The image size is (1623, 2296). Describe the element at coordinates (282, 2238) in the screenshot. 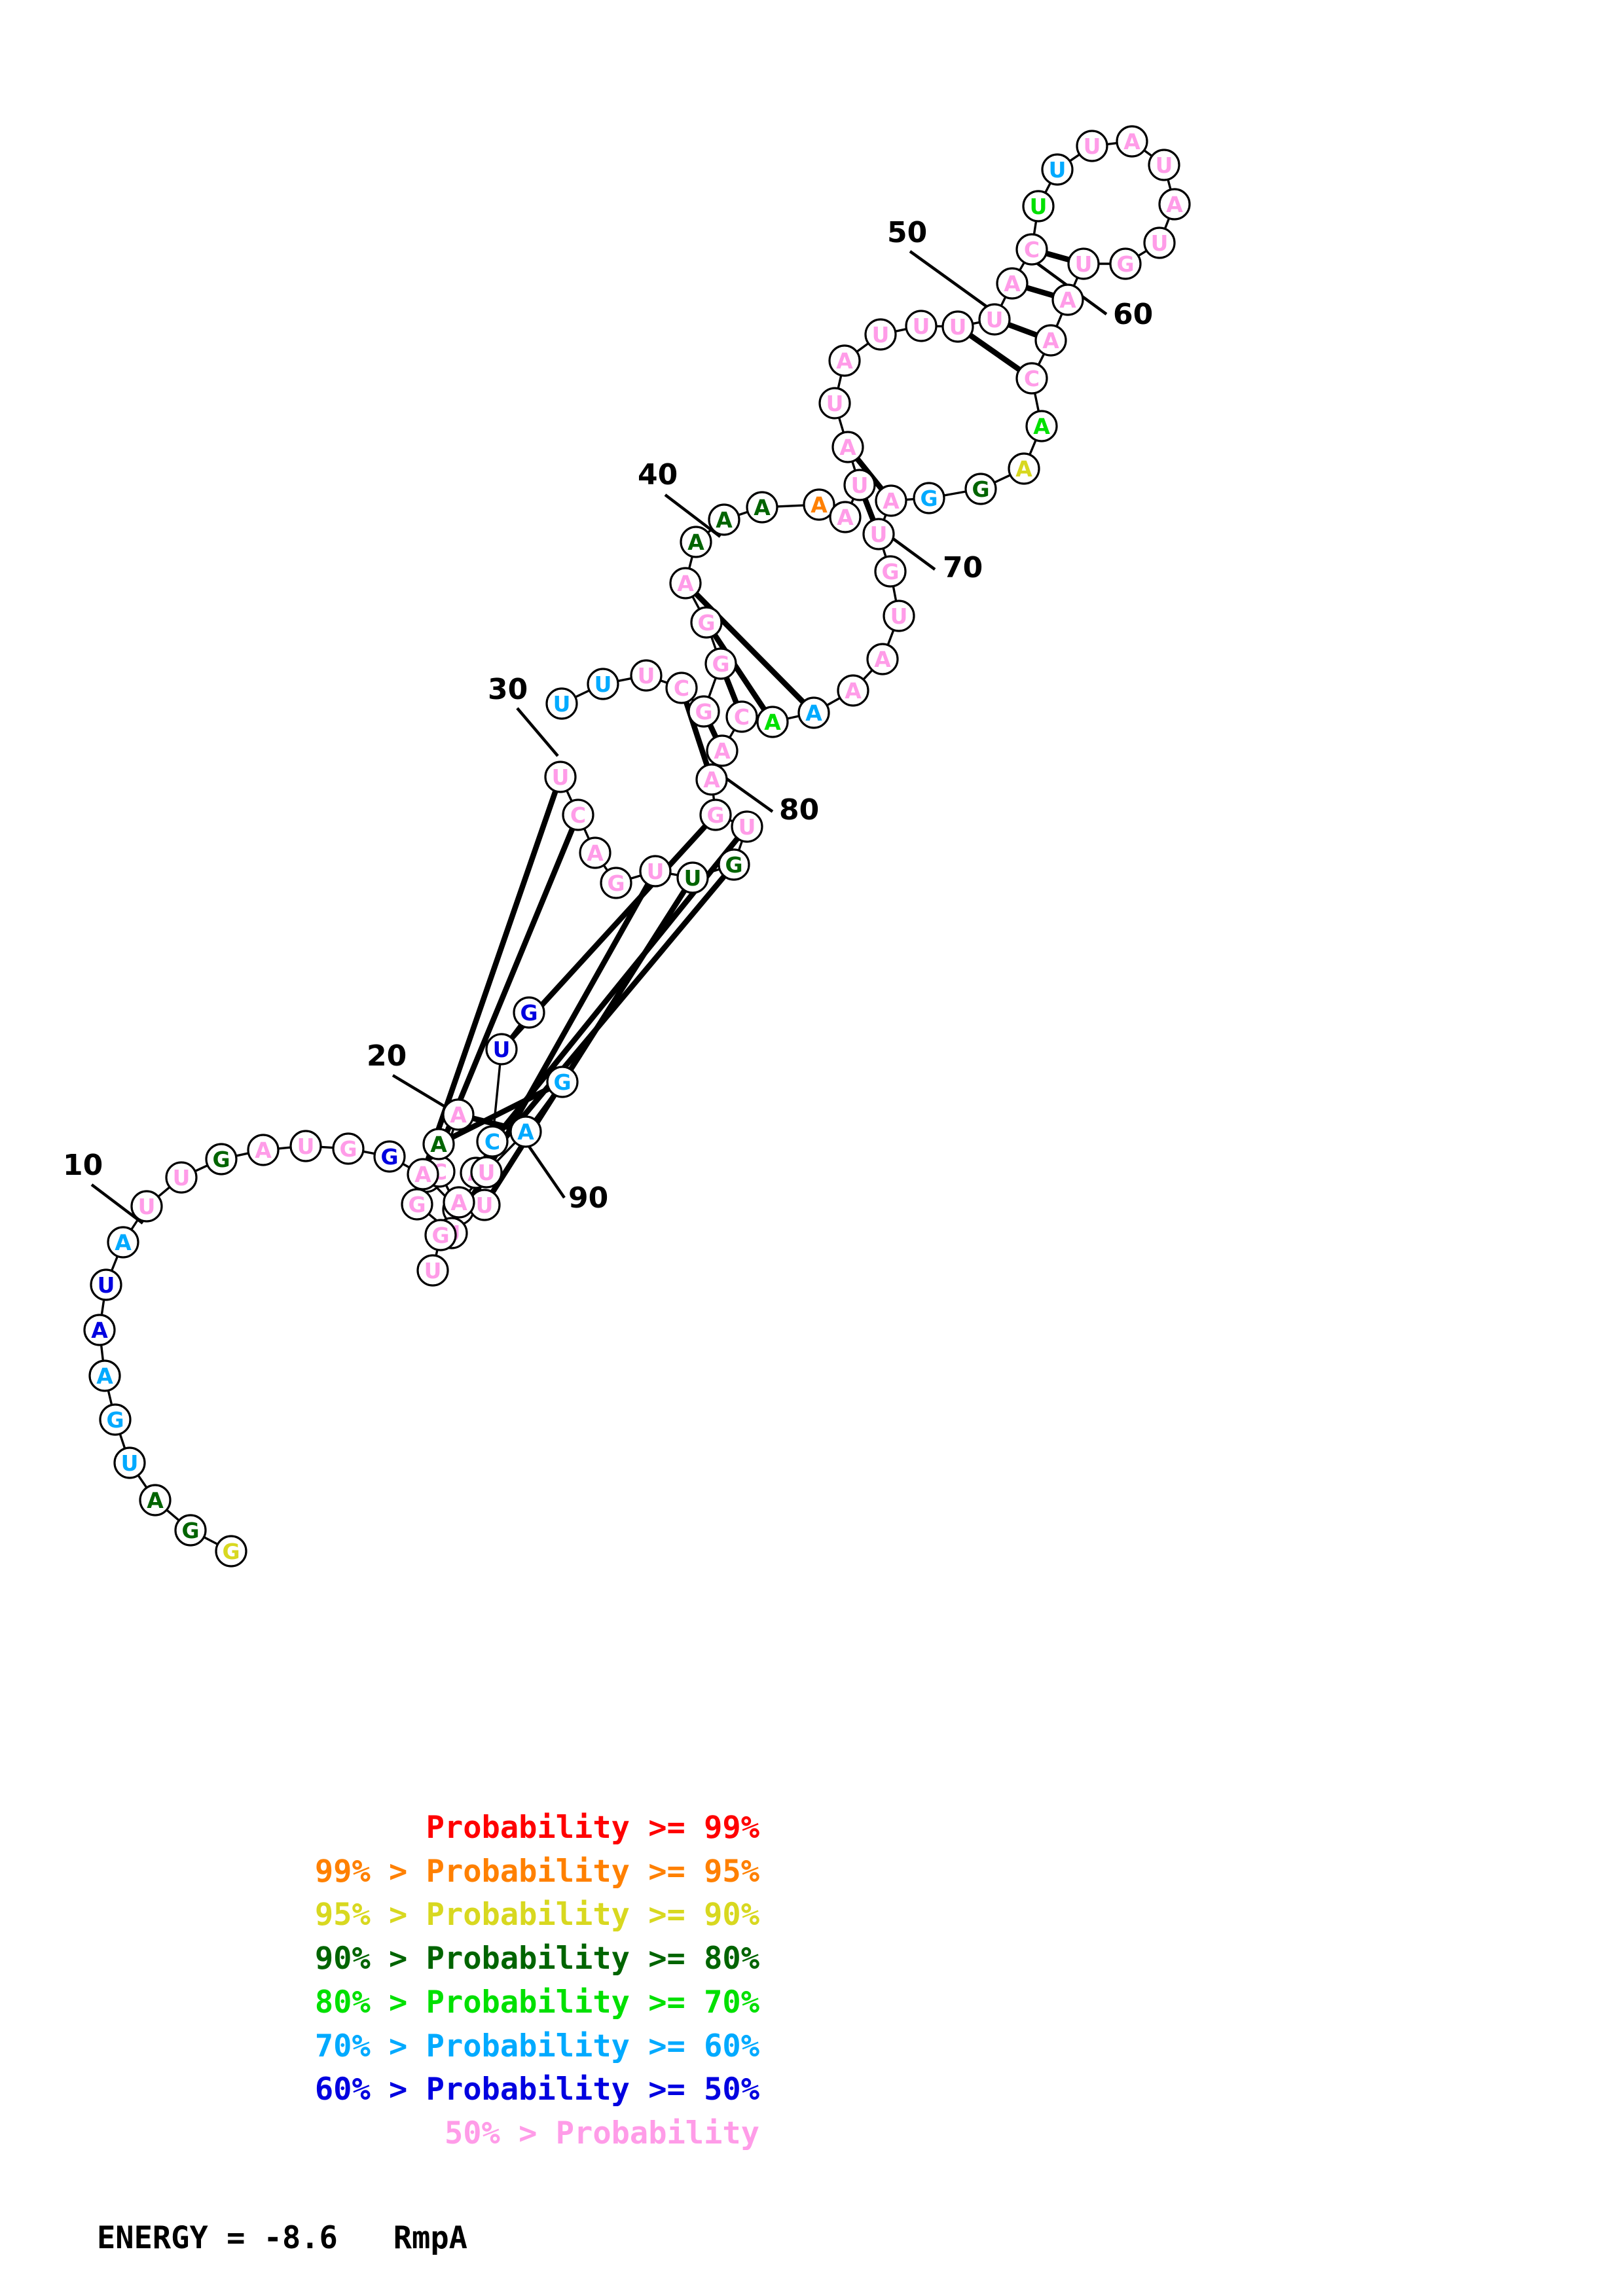

I see `energy-label: ENERGY = -8.6 RmpA` at that location.